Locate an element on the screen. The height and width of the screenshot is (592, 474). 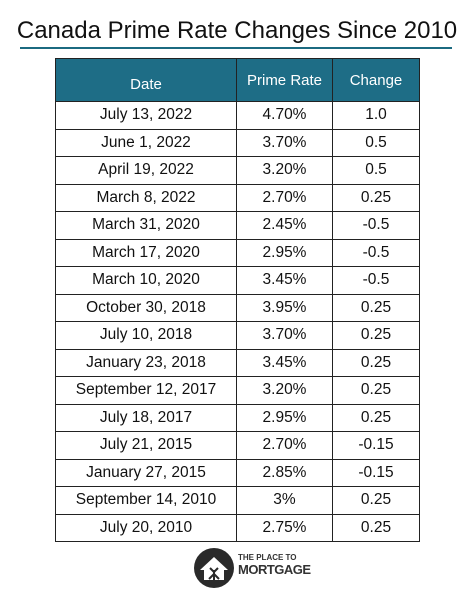
table-row: July 13, 2022 4.70% 1.0 is located at coordinates (237, 115).